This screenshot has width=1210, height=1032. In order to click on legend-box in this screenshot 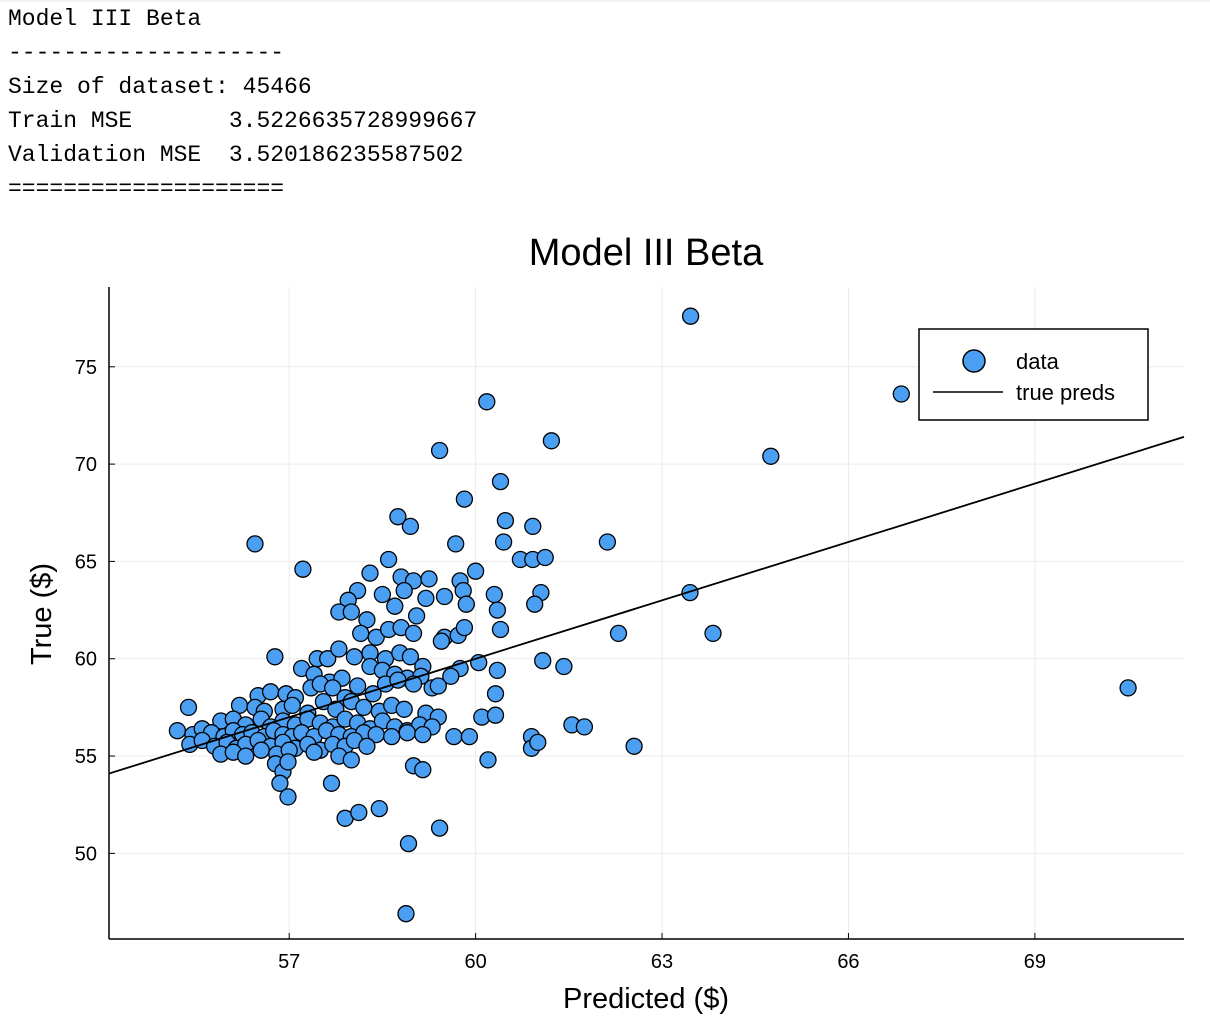, I will do `click(1033, 374)`.